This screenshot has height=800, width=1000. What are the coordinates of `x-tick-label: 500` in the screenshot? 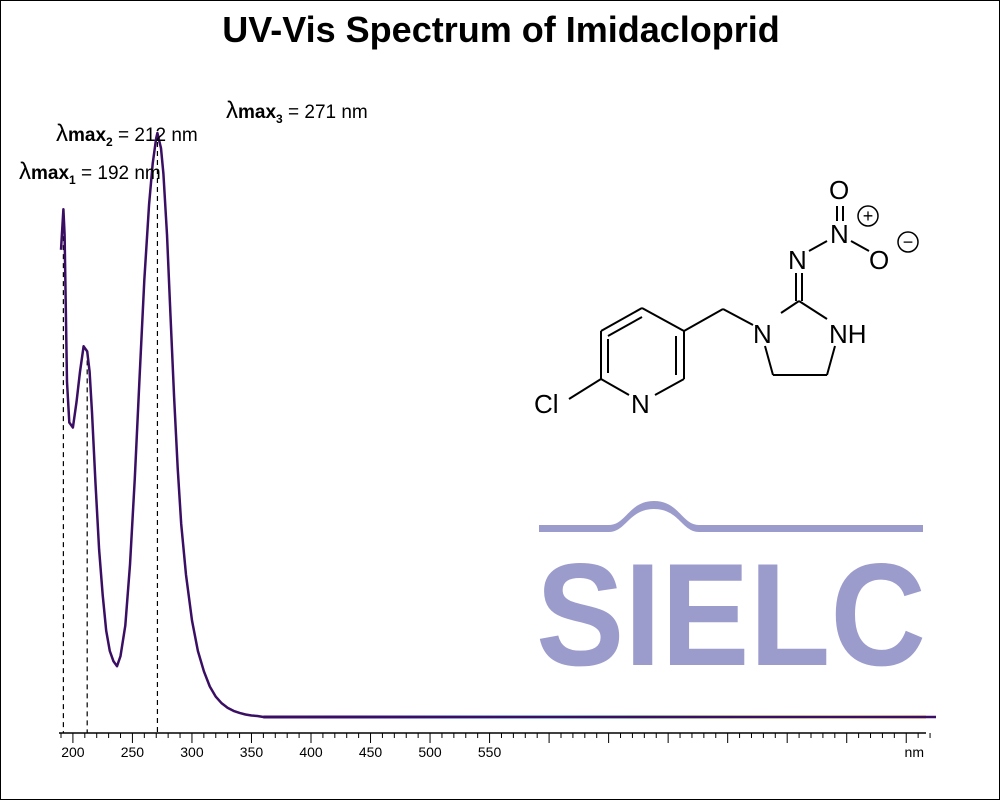 It's located at (430, 752).